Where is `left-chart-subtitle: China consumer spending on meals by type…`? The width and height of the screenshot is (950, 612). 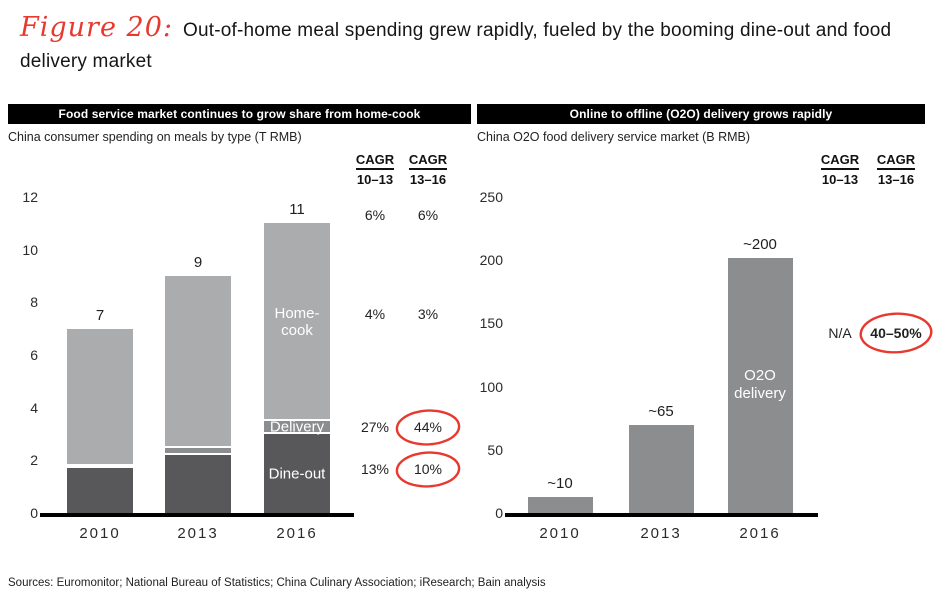 left-chart-subtitle: China consumer spending on meals by type… is located at coordinates (155, 137).